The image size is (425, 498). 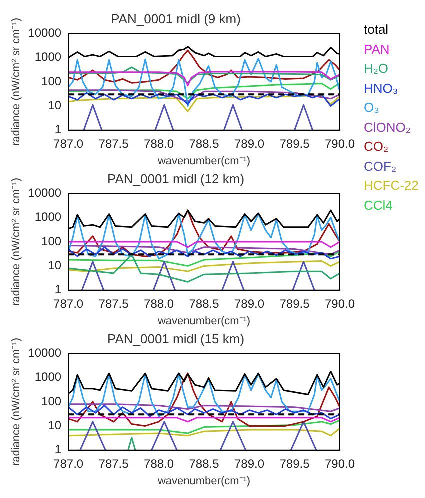 I want to click on text: COF₂, so click(x=381, y=167).